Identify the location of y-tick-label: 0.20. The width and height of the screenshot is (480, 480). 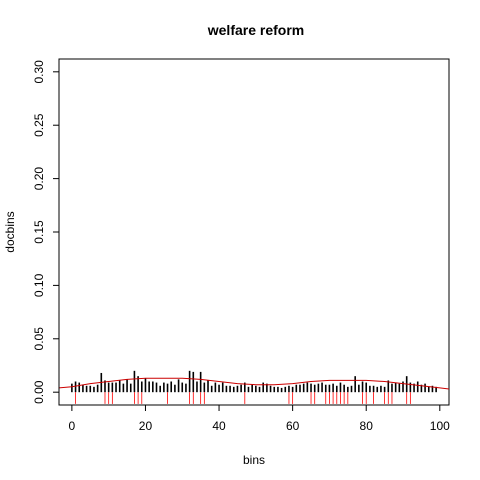
(39, 179).